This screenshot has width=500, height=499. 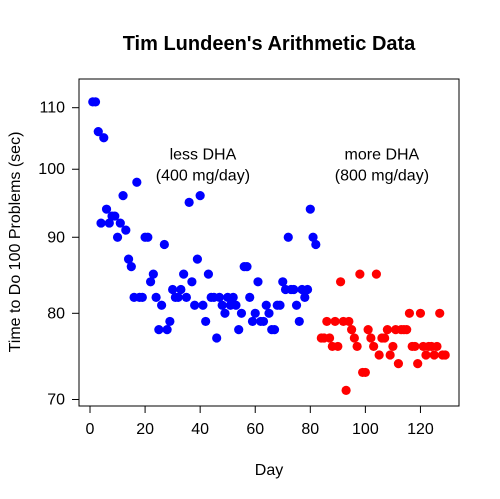 I want to click on x-tick-label: 0, so click(x=90, y=429).